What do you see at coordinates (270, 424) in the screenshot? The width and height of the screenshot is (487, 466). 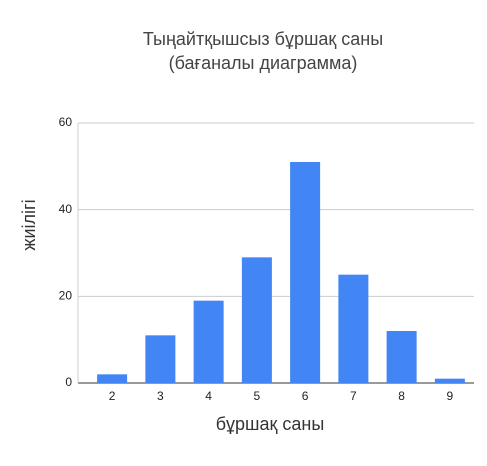 I see `x-axis-label: бұршақ саны` at bounding box center [270, 424].